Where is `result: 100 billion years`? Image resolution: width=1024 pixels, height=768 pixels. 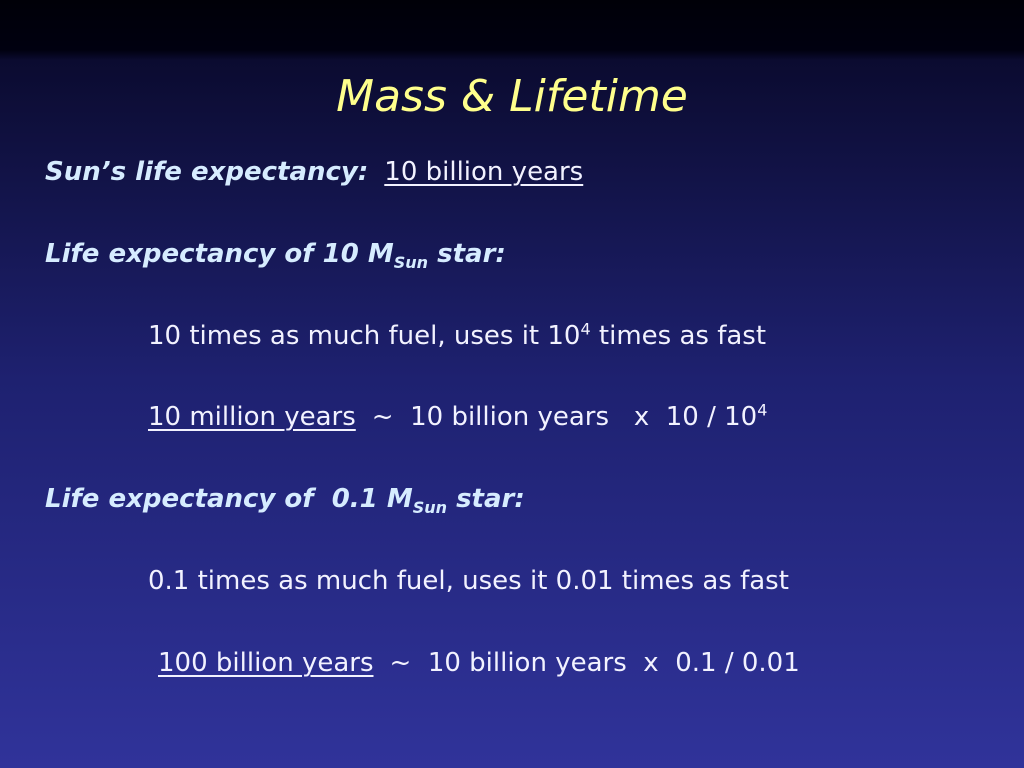
result: 100 billion years is located at coordinates (266, 663).